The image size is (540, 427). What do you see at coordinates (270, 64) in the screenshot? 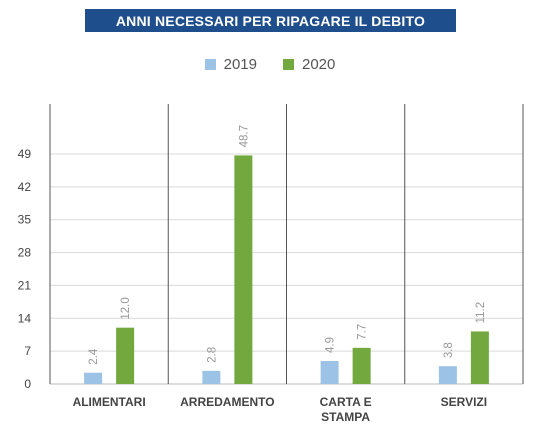
I see `legend: 2019 2020` at bounding box center [270, 64].